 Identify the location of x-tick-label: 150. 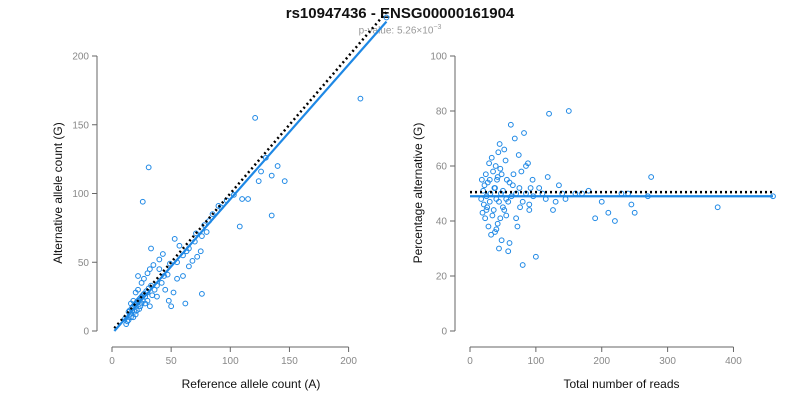
(289, 361).